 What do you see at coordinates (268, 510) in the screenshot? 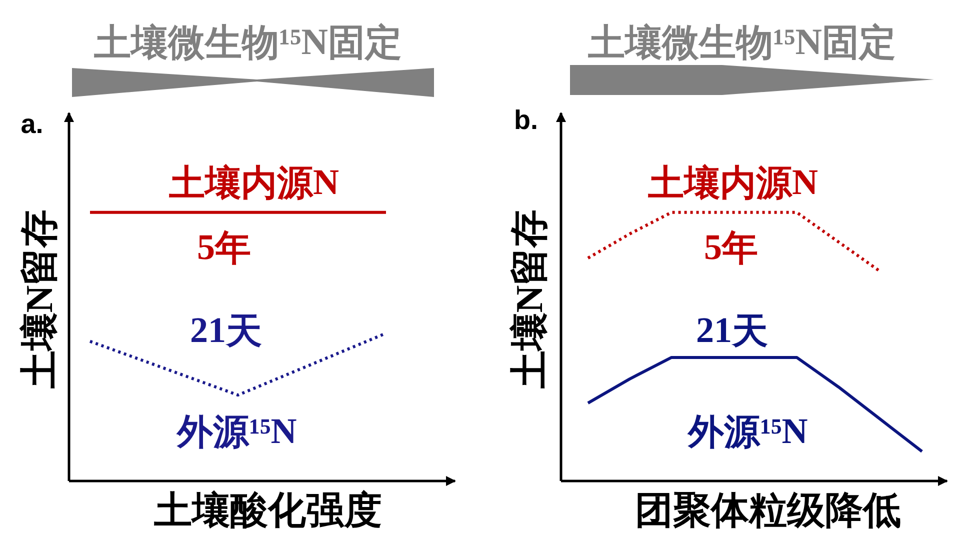
I see `x-axis-title: 土壤酸化强度` at bounding box center [268, 510].